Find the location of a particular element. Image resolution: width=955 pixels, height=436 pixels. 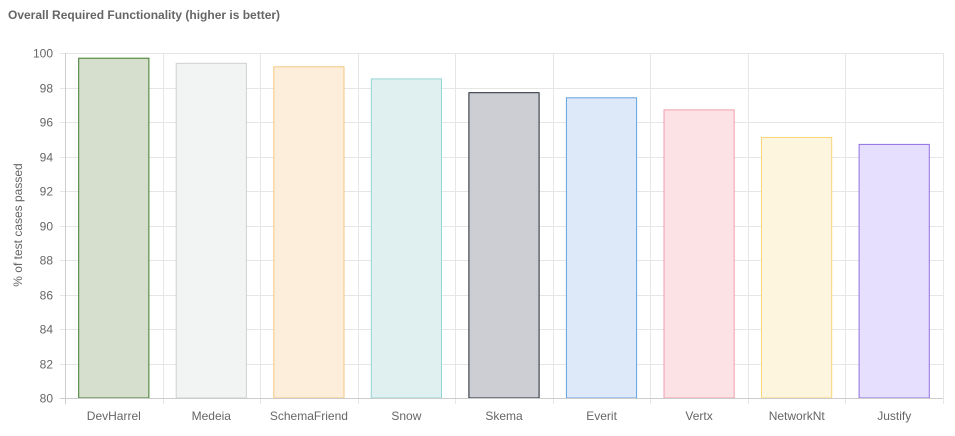

y-tick-label: 94 is located at coordinates (47, 158).